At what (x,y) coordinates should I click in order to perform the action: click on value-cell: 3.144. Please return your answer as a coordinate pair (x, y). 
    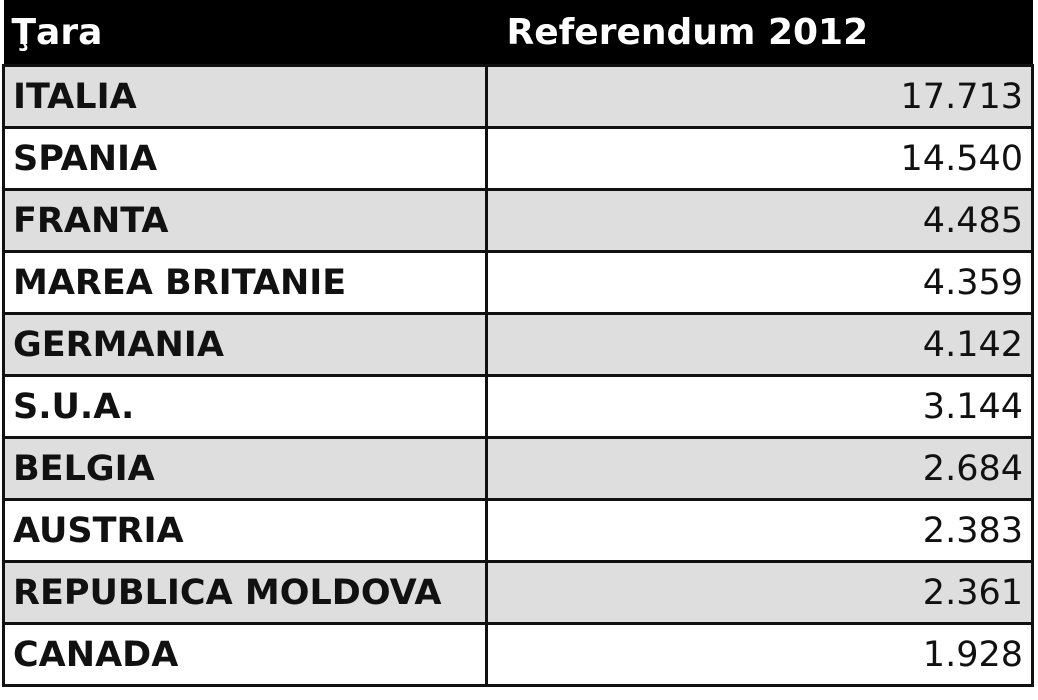
    Looking at the image, I should click on (759, 406).